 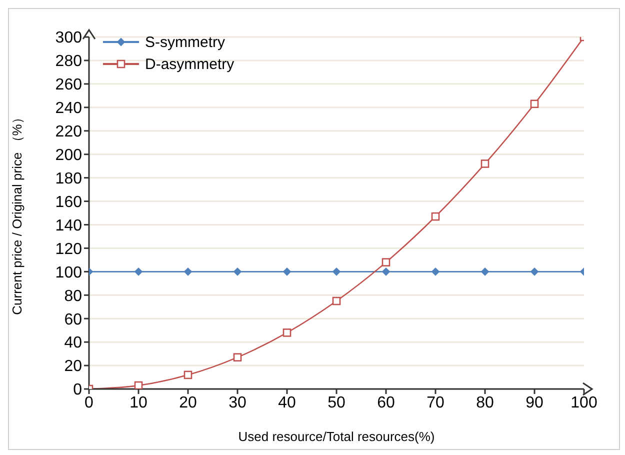 What do you see at coordinates (584, 403) in the screenshot?
I see `x-tick-label: 100` at bounding box center [584, 403].